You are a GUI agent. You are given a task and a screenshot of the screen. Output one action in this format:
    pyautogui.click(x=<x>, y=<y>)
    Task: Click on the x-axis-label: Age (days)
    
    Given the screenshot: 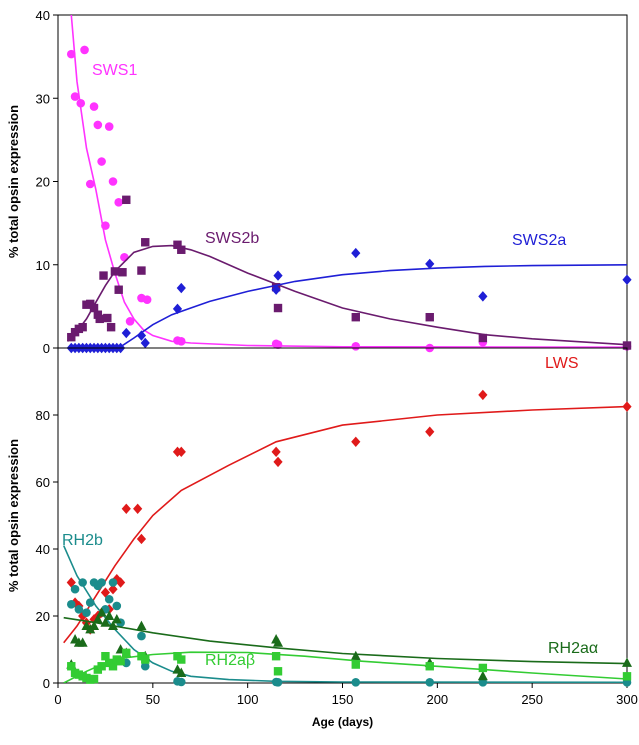 What is the action you would take?
    pyautogui.click(x=342, y=722)
    